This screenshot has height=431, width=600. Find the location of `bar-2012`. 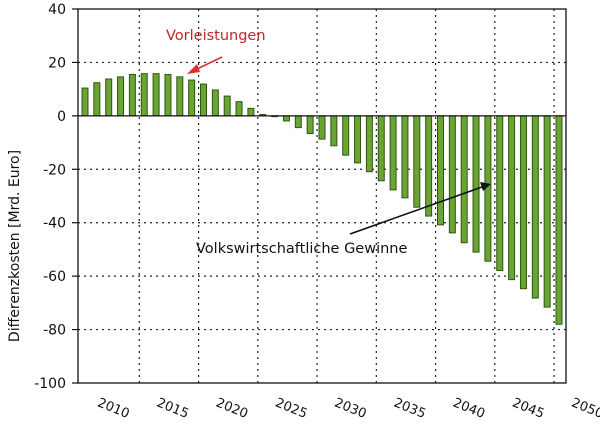

bar-2012 is located at coordinates (109, 97).